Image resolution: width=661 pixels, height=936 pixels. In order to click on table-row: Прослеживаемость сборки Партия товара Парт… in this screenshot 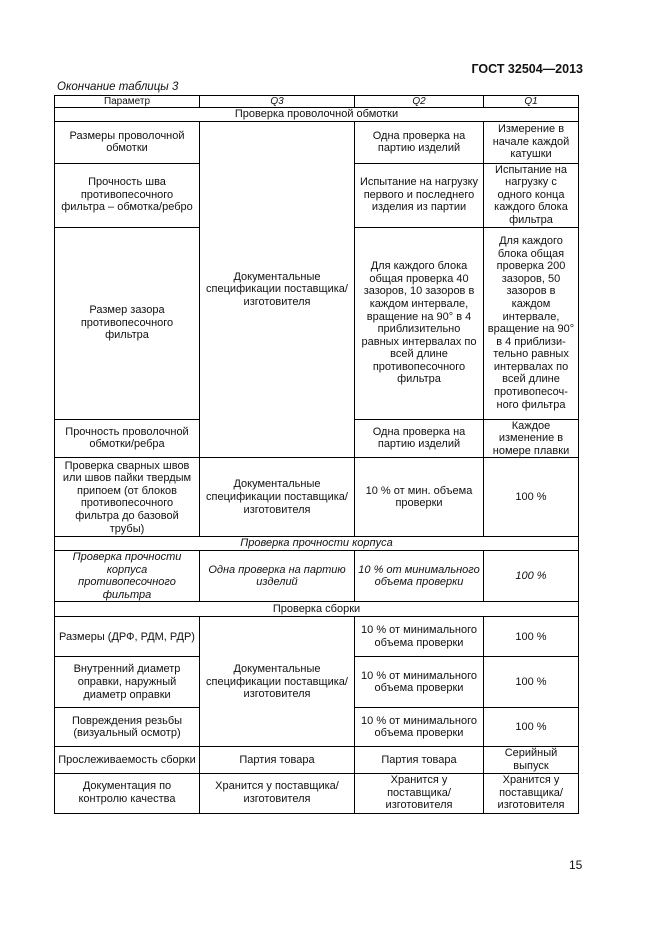, I will do `click(316, 760)`.